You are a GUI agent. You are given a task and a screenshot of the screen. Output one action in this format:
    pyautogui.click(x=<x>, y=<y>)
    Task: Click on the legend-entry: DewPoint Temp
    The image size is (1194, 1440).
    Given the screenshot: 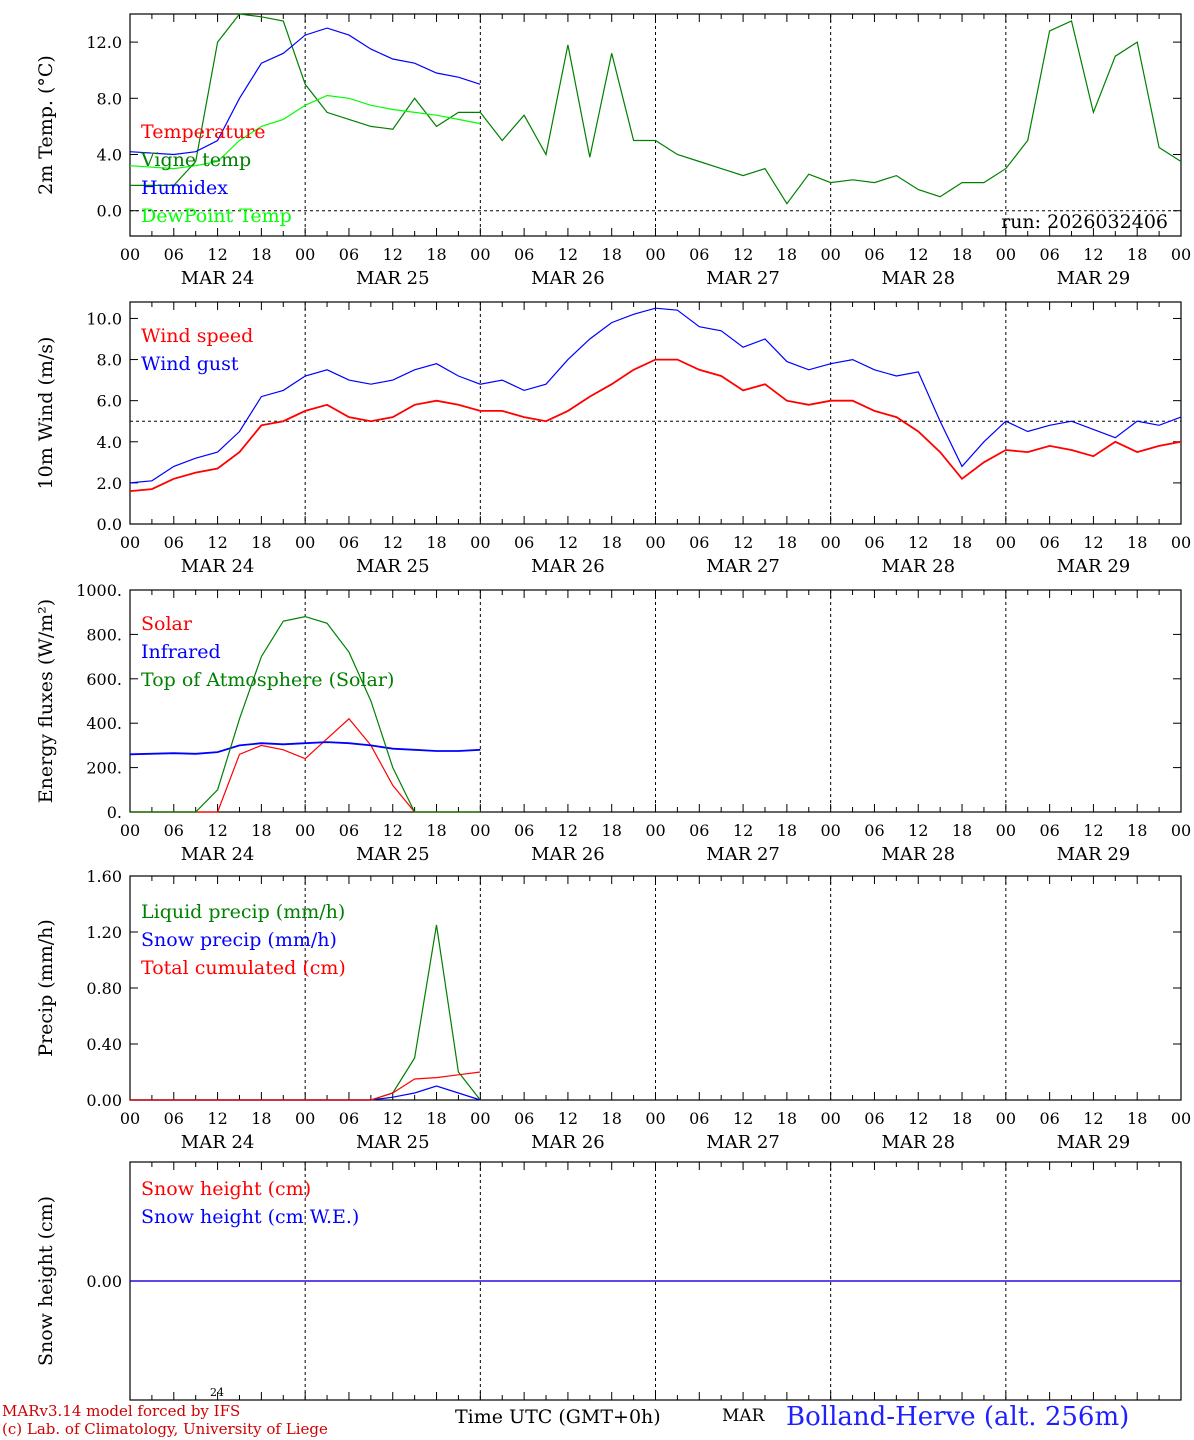 What is the action you would take?
    pyautogui.click(x=216, y=216)
    